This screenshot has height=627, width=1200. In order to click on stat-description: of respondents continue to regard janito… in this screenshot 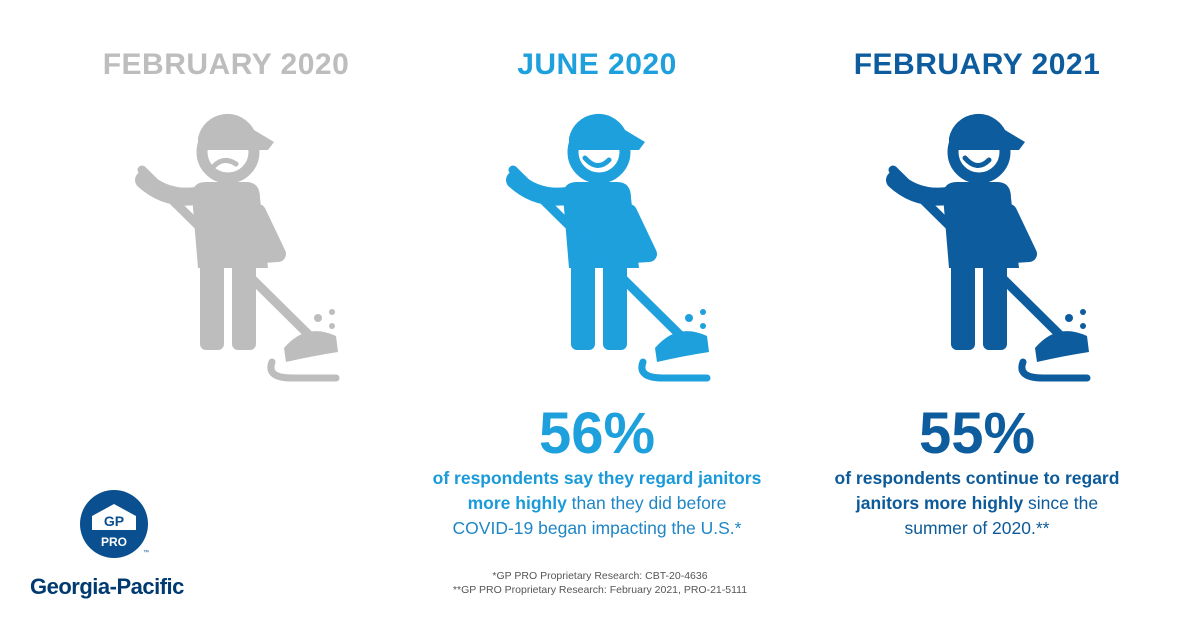, I will do `click(977, 503)`.